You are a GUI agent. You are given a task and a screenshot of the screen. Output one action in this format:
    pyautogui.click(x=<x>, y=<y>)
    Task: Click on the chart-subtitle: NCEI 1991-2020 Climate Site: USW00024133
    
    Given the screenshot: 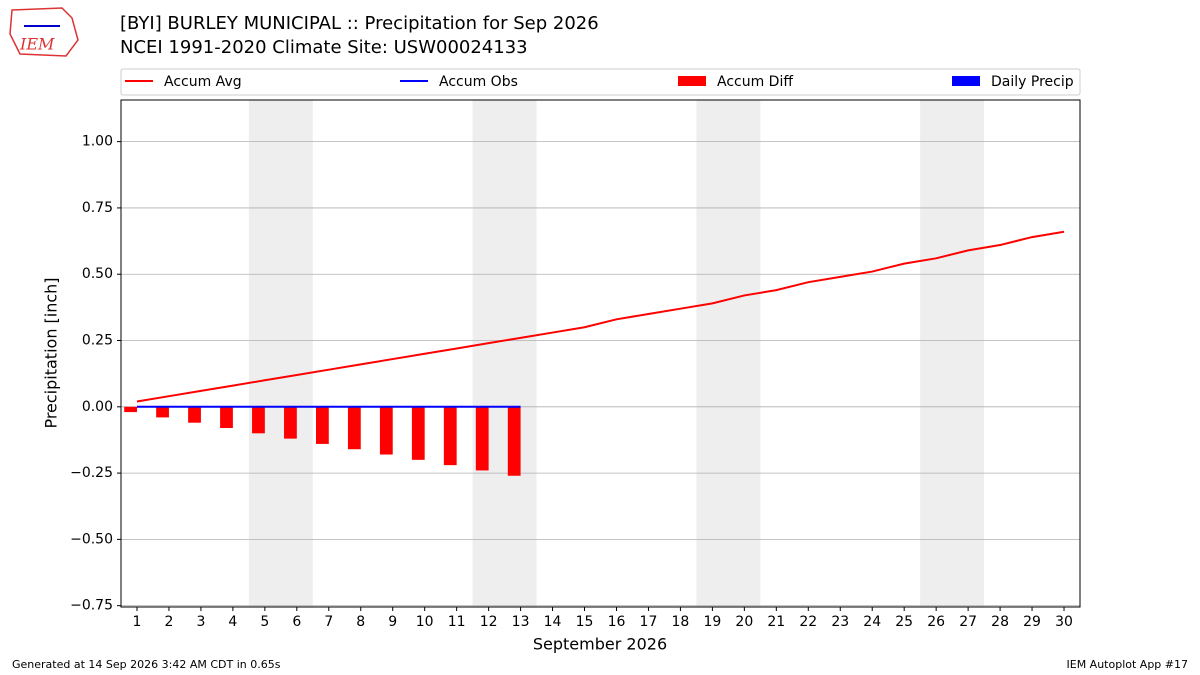 What is the action you would take?
    pyautogui.click(x=324, y=47)
    